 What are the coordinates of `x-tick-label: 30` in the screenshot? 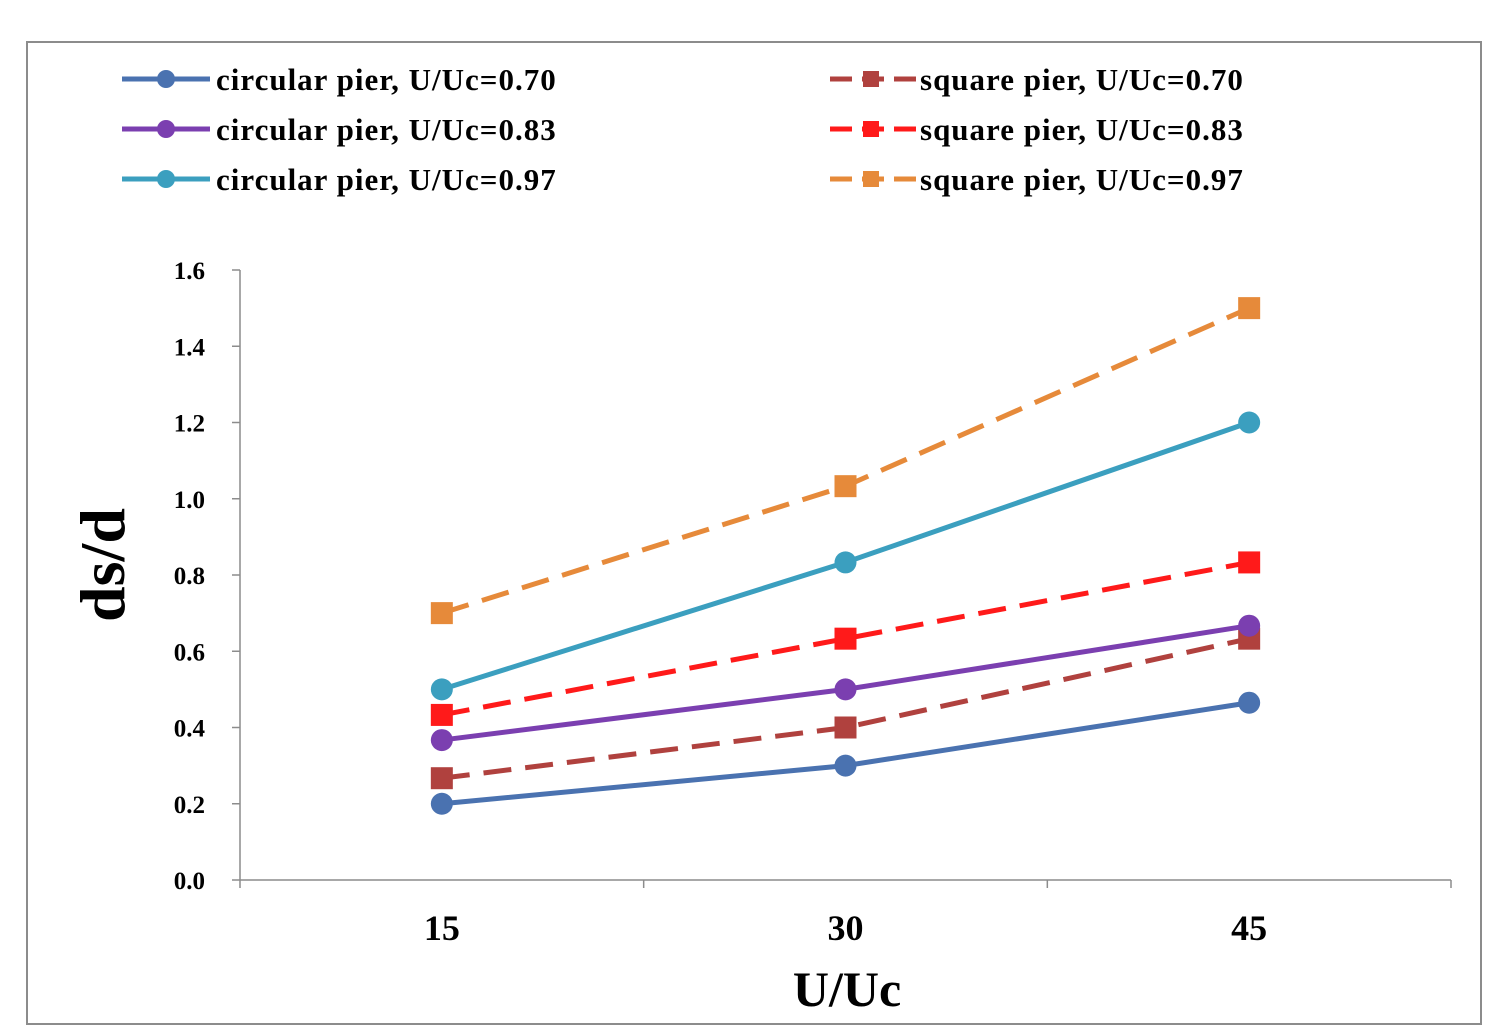 It's located at (846, 928).